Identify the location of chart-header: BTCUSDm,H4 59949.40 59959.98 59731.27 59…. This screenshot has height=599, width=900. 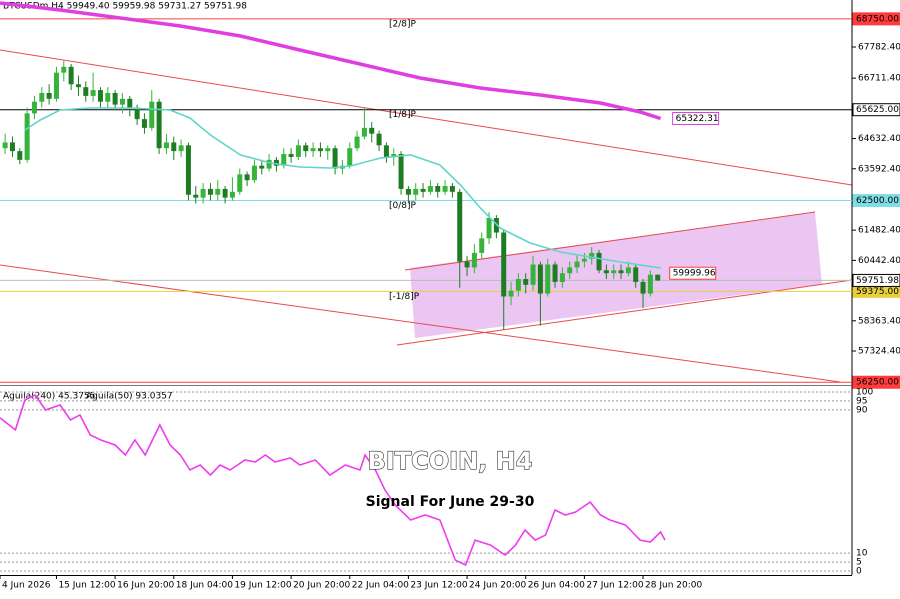
(125, 7).